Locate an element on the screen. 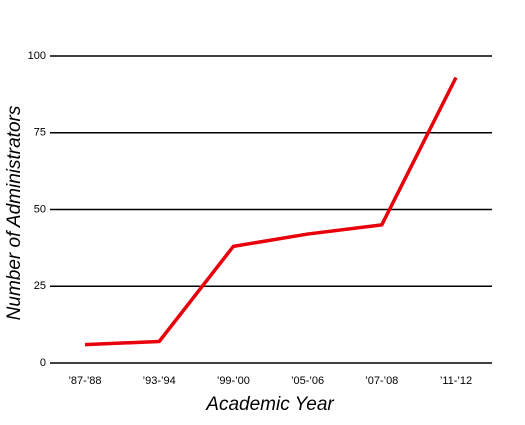  y-tick-label: 25 is located at coordinates (40, 286).